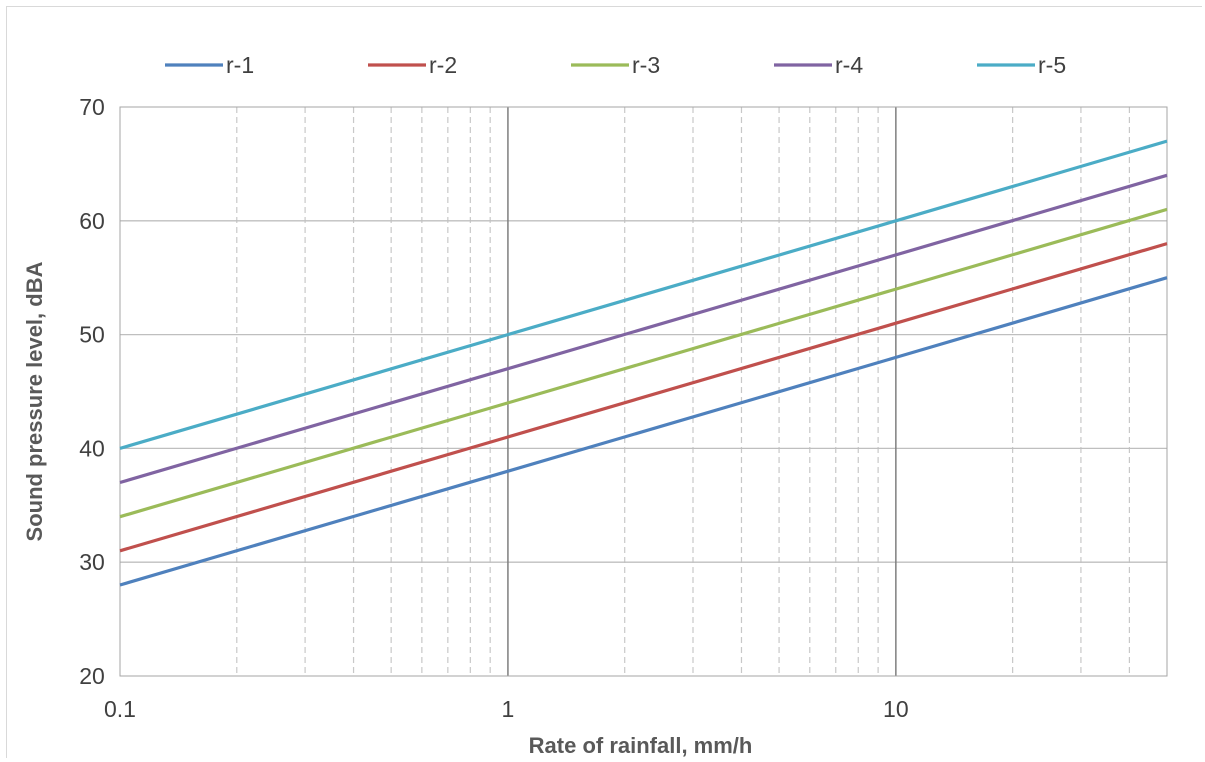  What do you see at coordinates (443, 65) in the screenshot?
I see `legend-label-r-2: r-2` at bounding box center [443, 65].